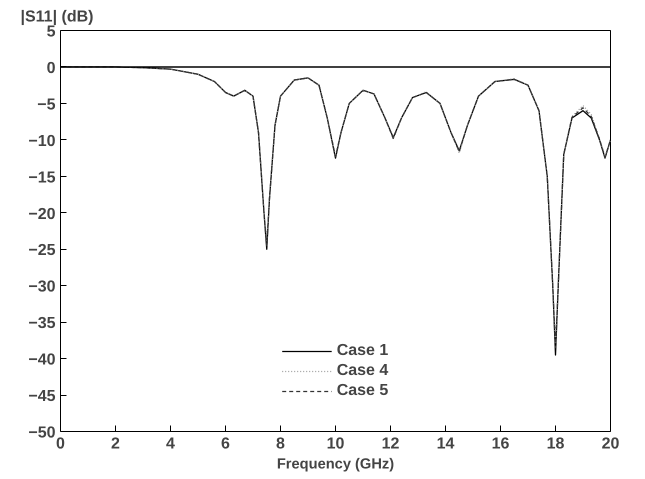 Image resolution: width=645 pixels, height=479 pixels. I want to click on y-tick-label: −30, so click(42, 287).